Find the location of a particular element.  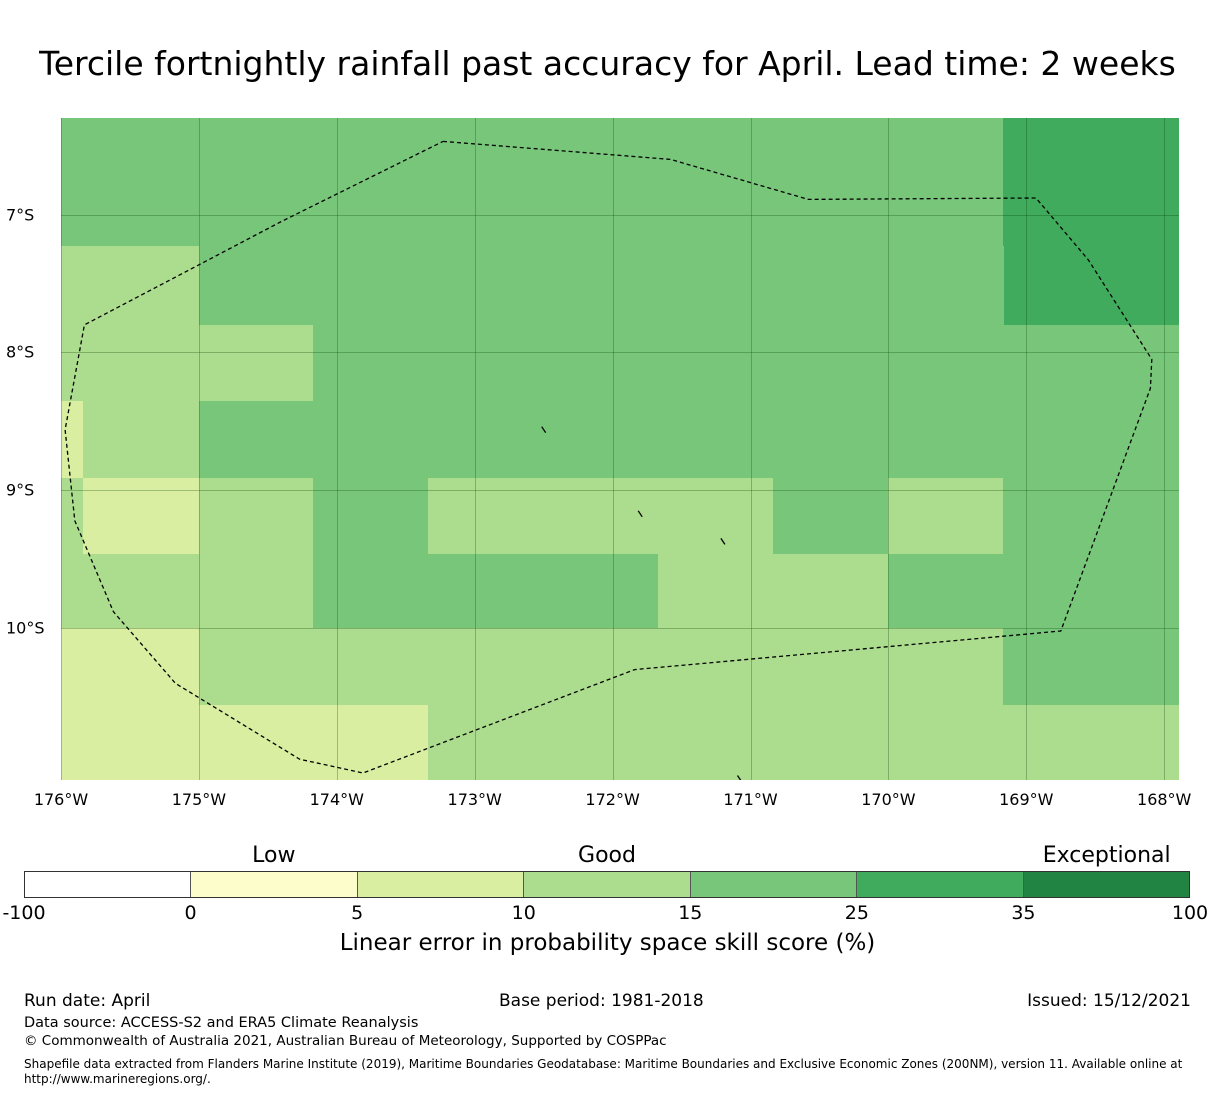

lon-tick-label: 168°W is located at coordinates (1164, 799).